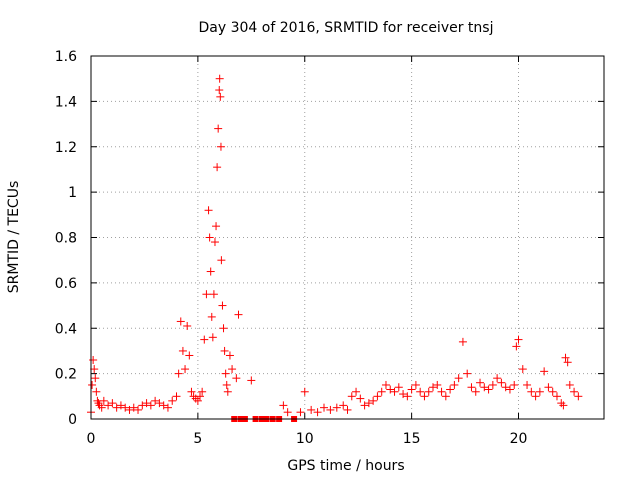  What do you see at coordinates (345, 466) in the screenshot?
I see `x-axis-label: GPS time / hours` at bounding box center [345, 466].